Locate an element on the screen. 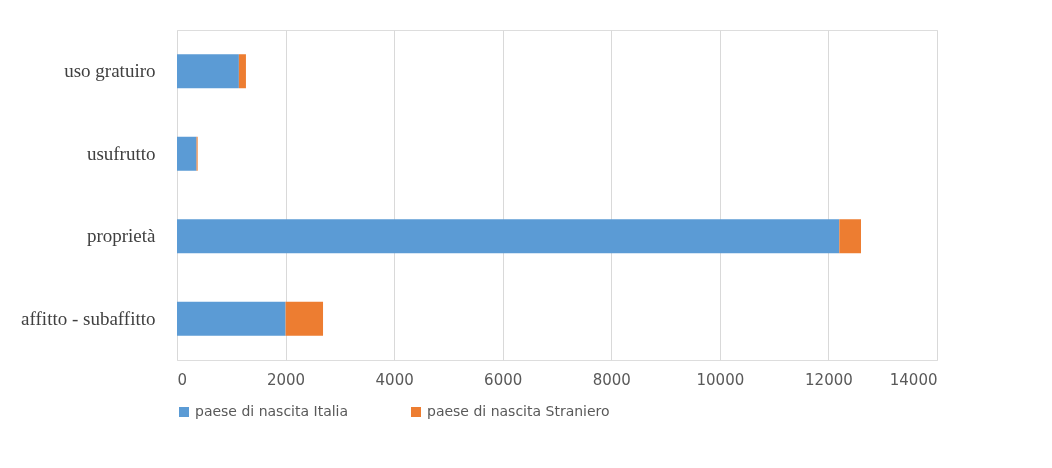  x-tick-label: 0 is located at coordinates (182, 379).